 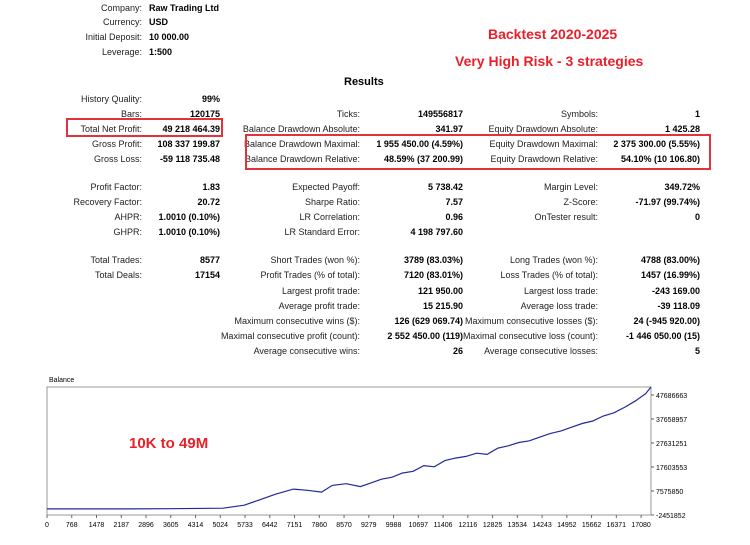 What do you see at coordinates (169, 443) in the screenshot?
I see `chart-annotation: 10K to 49M` at bounding box center [169, 443].